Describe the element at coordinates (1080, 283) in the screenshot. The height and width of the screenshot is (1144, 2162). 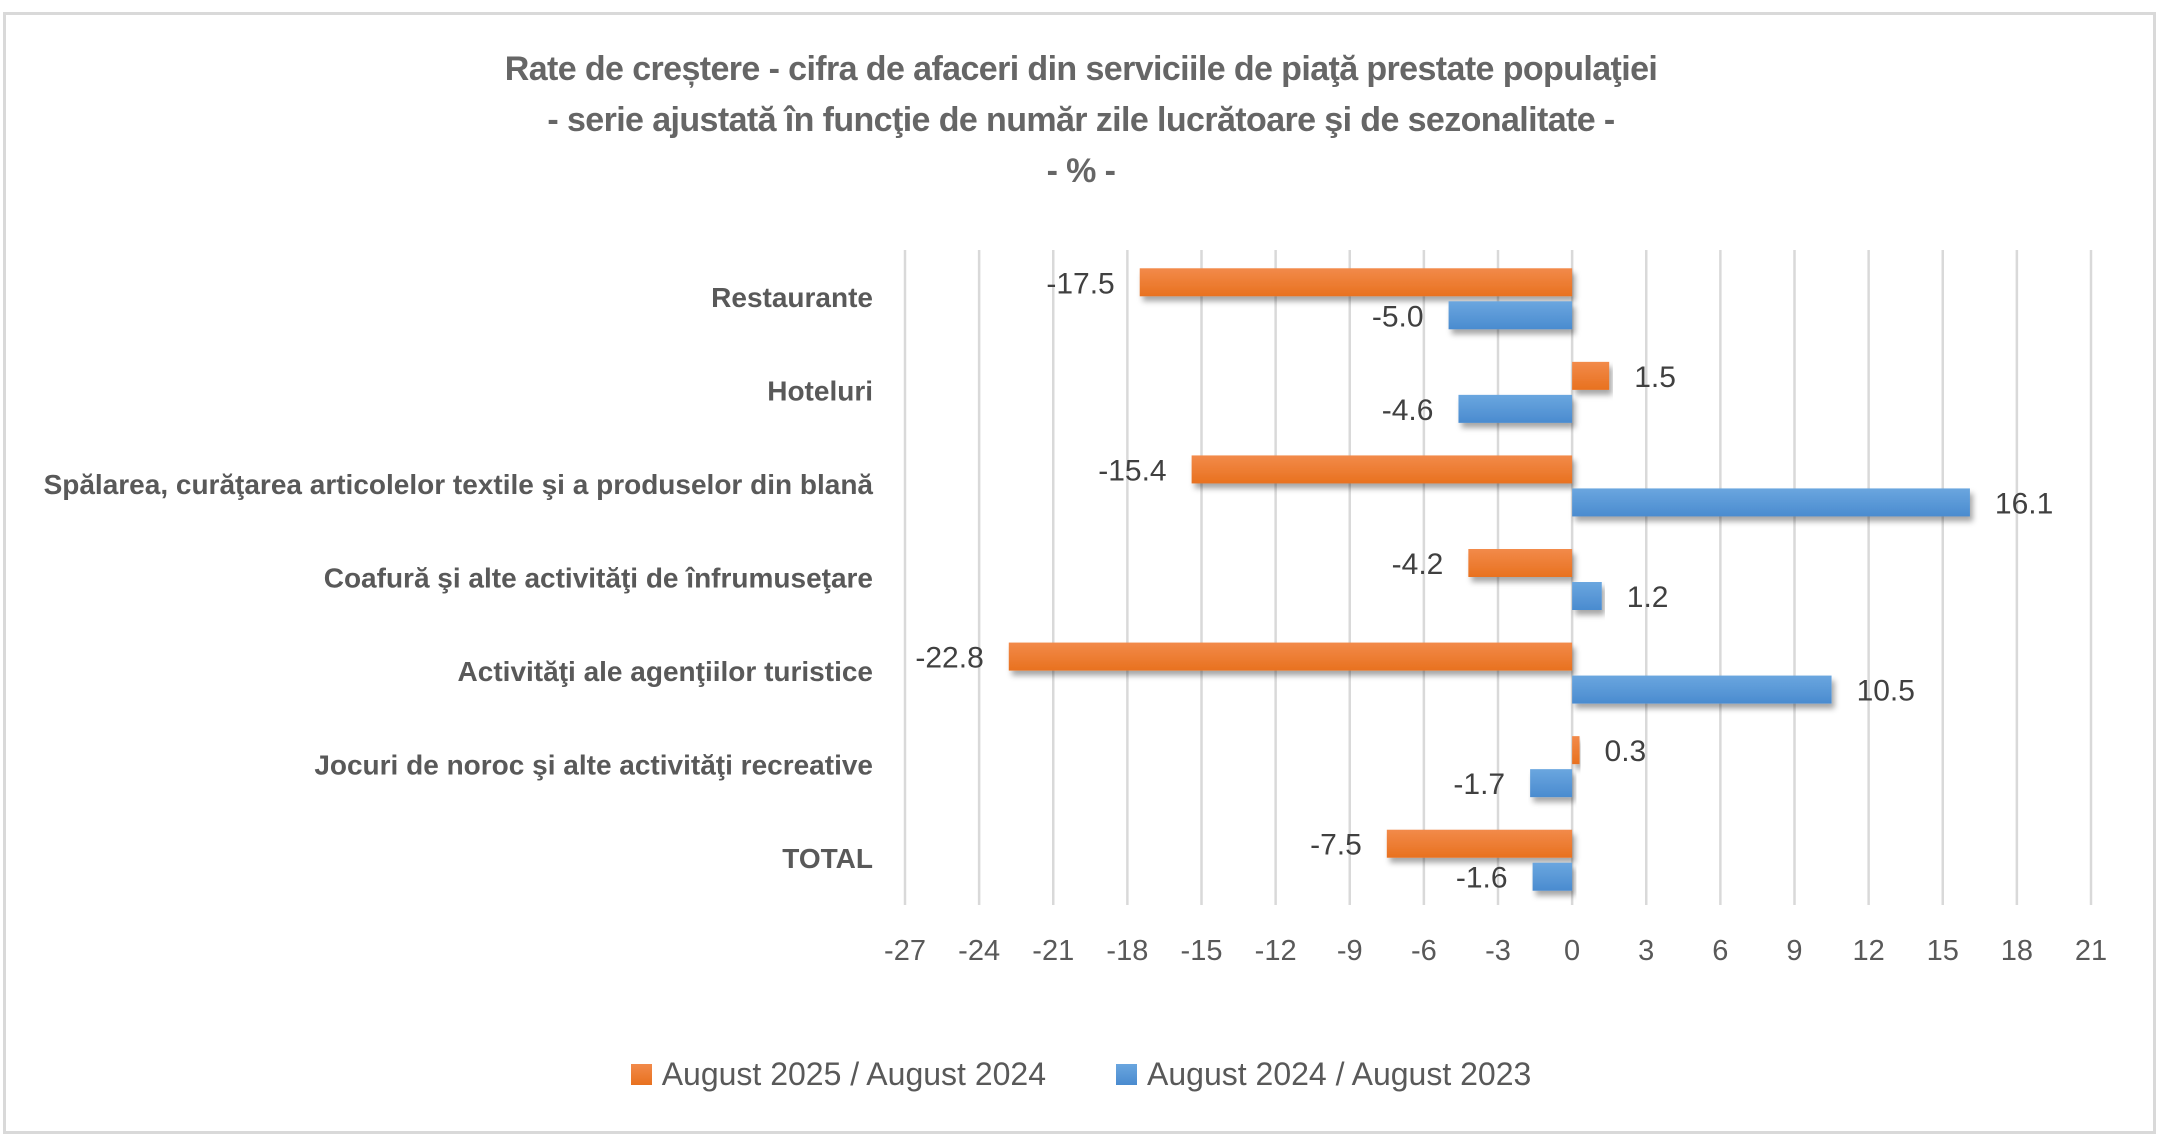
I see `data-label: -17.5` at that location.